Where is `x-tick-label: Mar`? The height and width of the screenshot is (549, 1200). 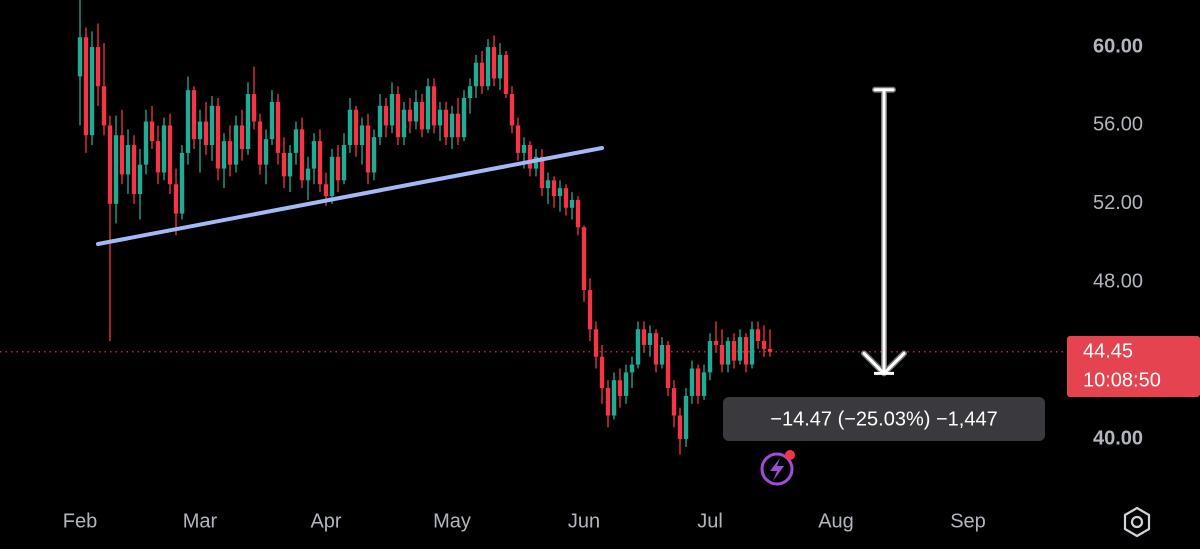
x-tick-label: Mar is located at coordinates (200, 521).